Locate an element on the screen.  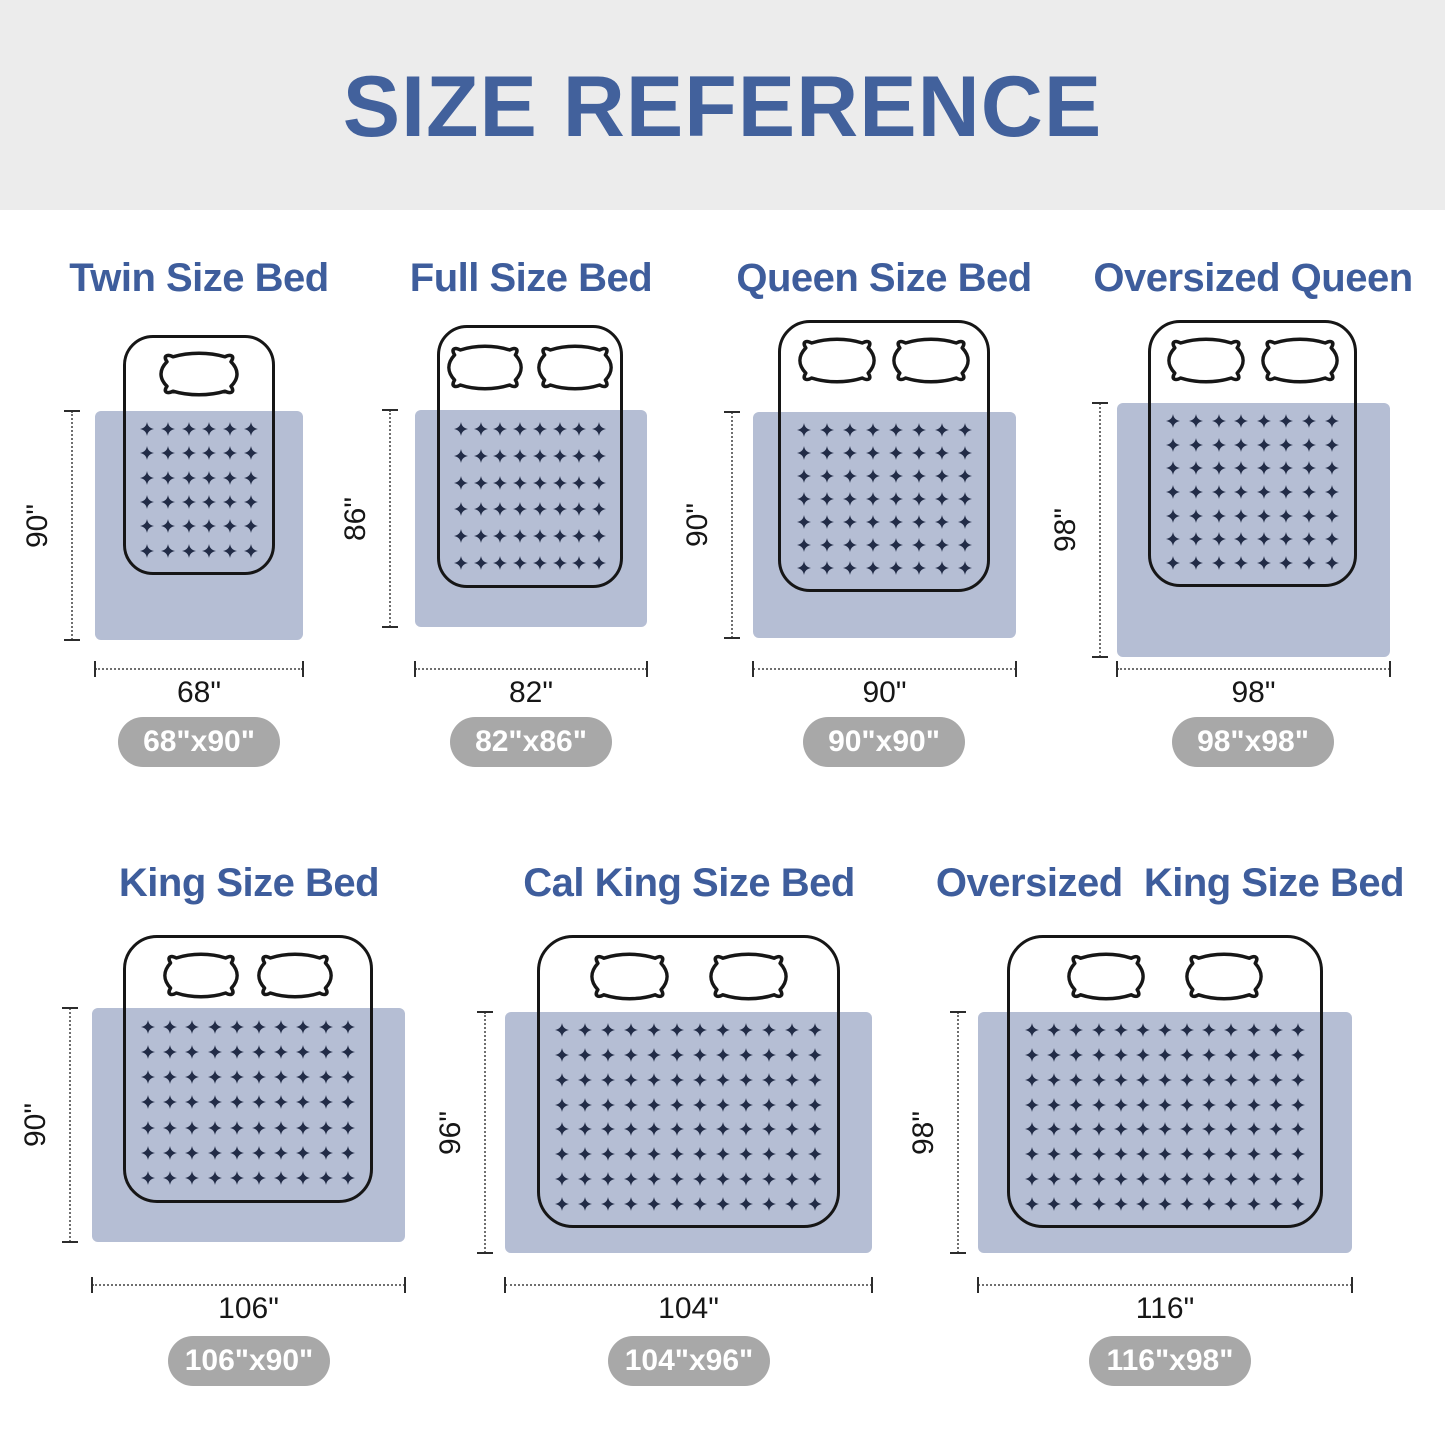
pillow is located at coordinates (931, 360).